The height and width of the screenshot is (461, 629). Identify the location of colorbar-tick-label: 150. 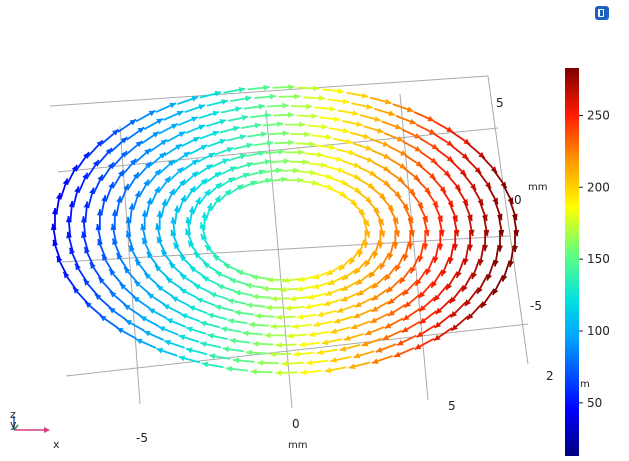
(598, 259).